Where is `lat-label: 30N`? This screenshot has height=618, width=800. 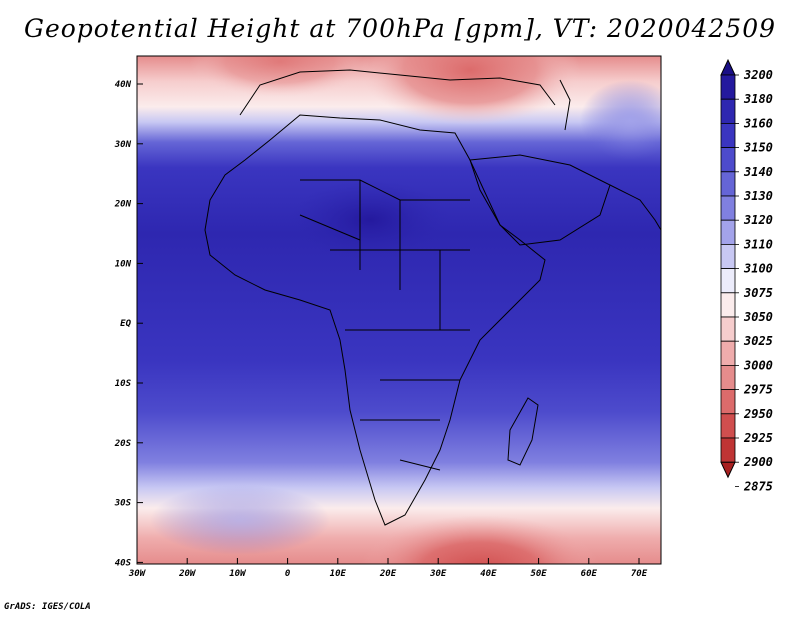 lat-label: 30N is located at coordinates (123, 145).